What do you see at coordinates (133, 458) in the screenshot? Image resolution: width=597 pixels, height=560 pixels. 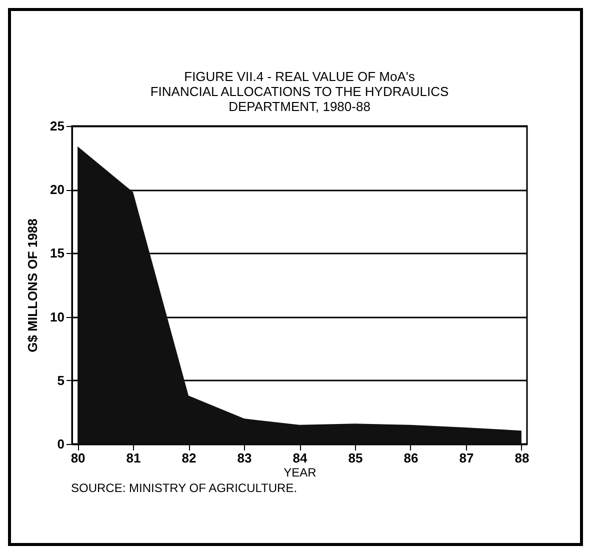 I see `x-tick-label: 81` at bounding box center [133, 458].